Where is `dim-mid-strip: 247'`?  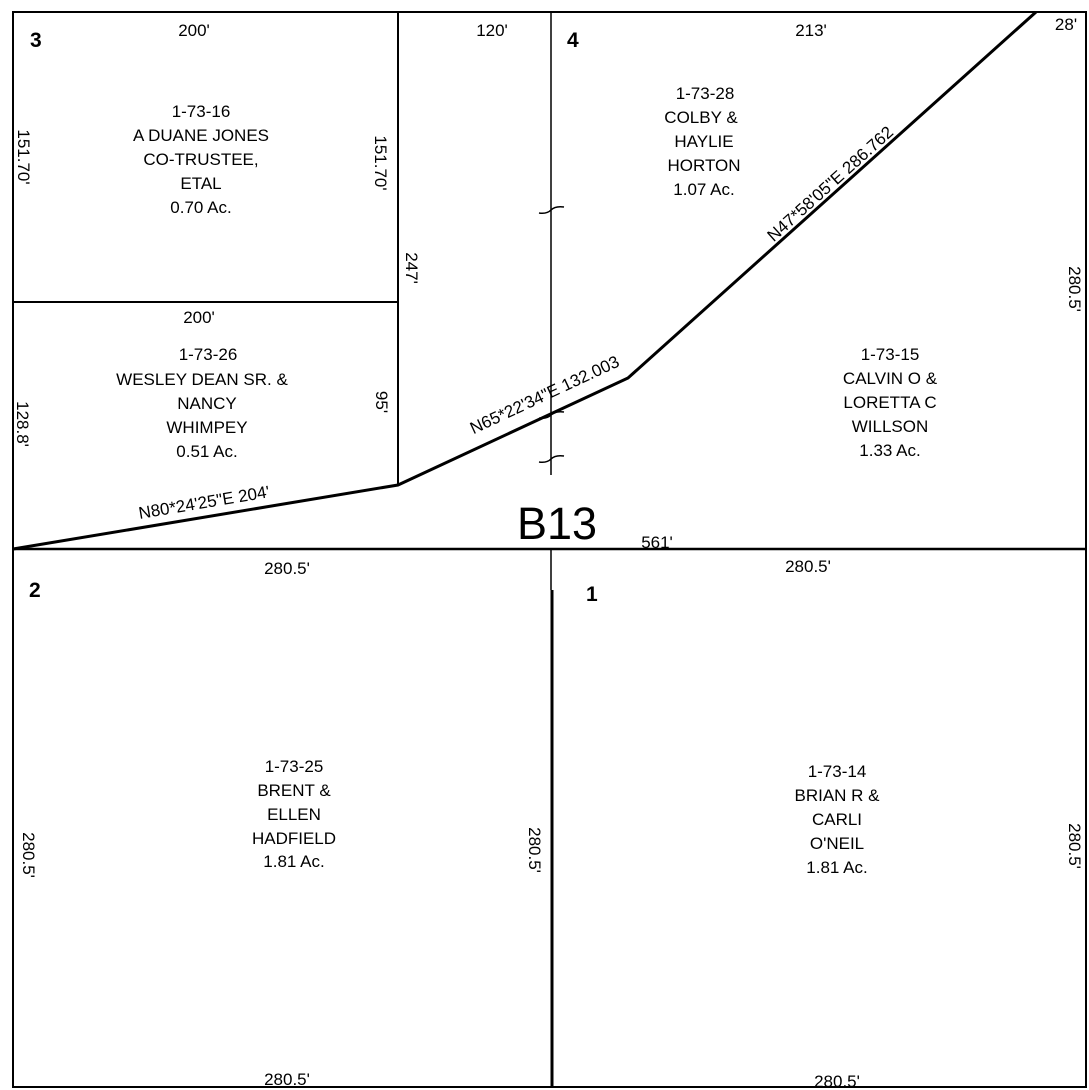
dim-mid-strip: 247' is located at coordinates (411, 268).